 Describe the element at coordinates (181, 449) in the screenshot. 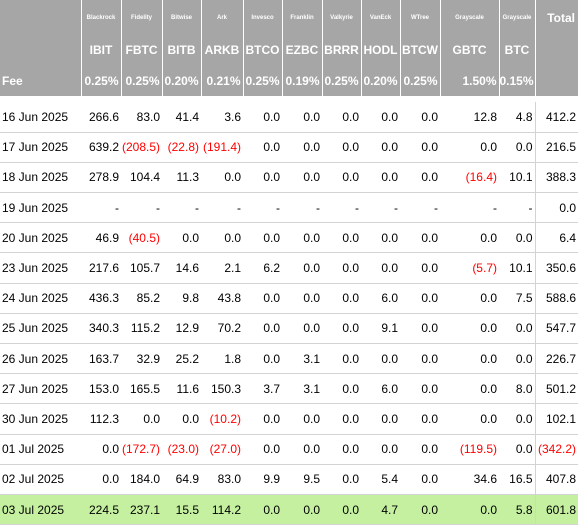

I see `flow-value: (23.0)` at that location.